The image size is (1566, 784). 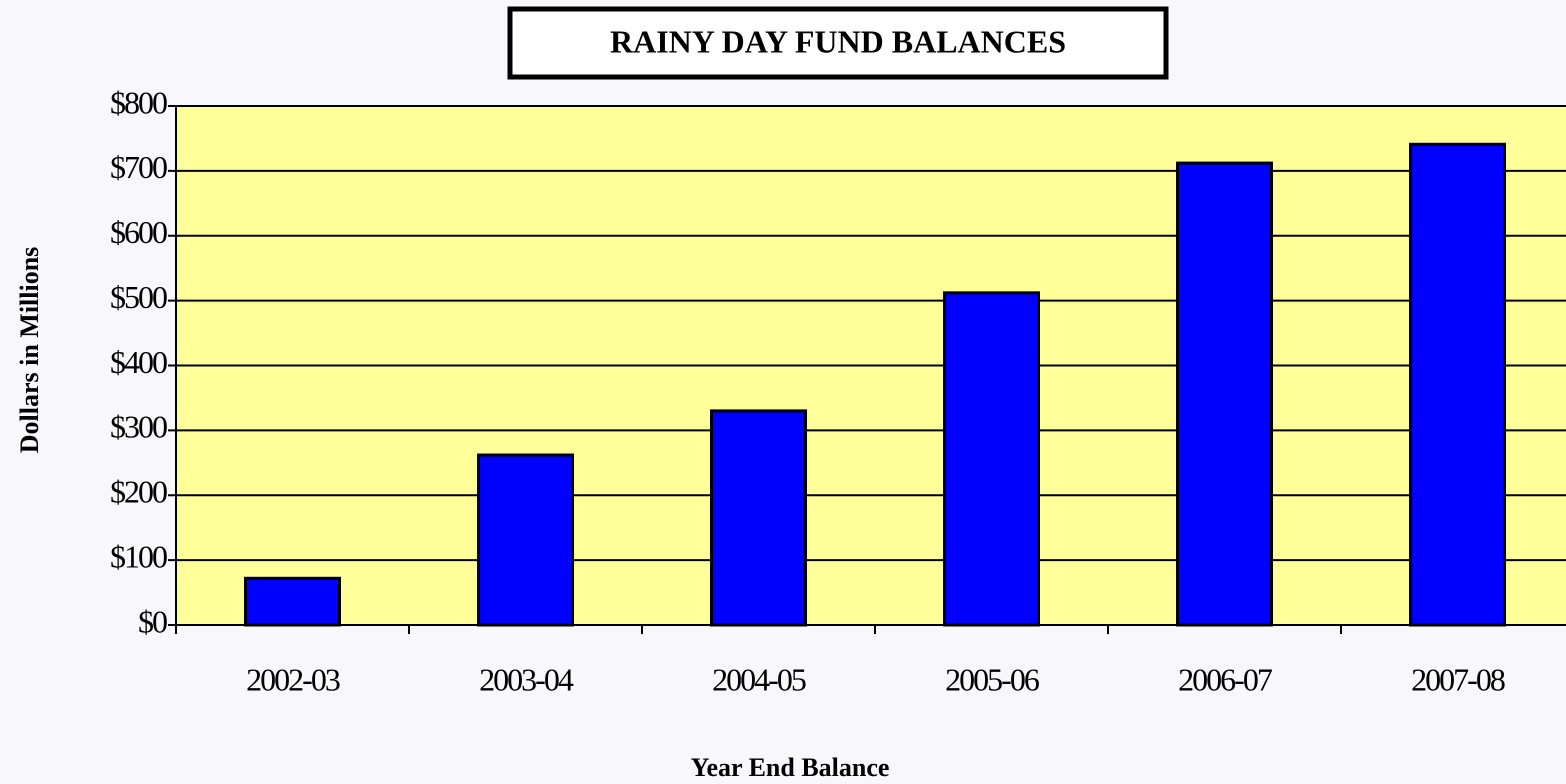 What do you see at coordinates (29, 350) in the screenshot?
I see `y-axis-label: Dollars in Millions` at bounding box center [29, 350].